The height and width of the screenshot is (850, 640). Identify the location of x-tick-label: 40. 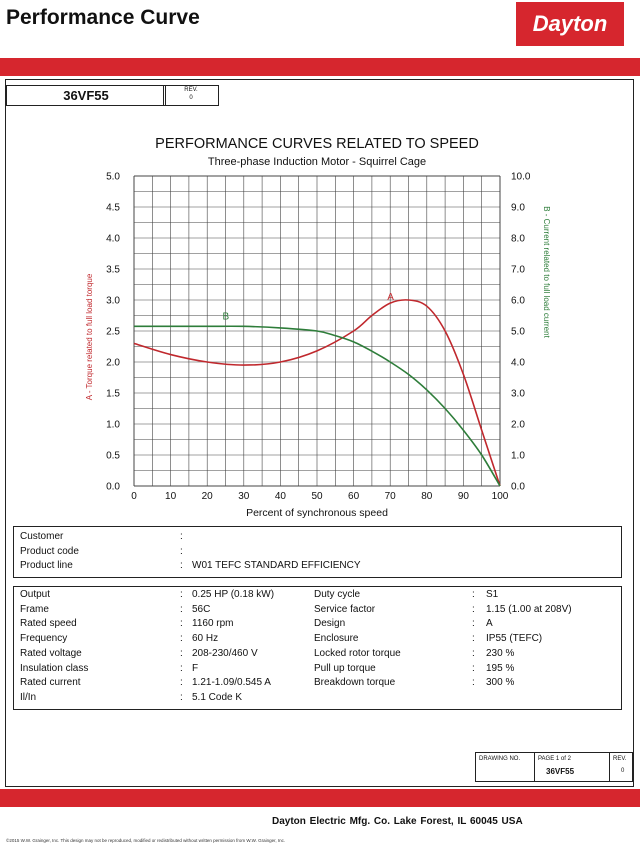
(281, 496).